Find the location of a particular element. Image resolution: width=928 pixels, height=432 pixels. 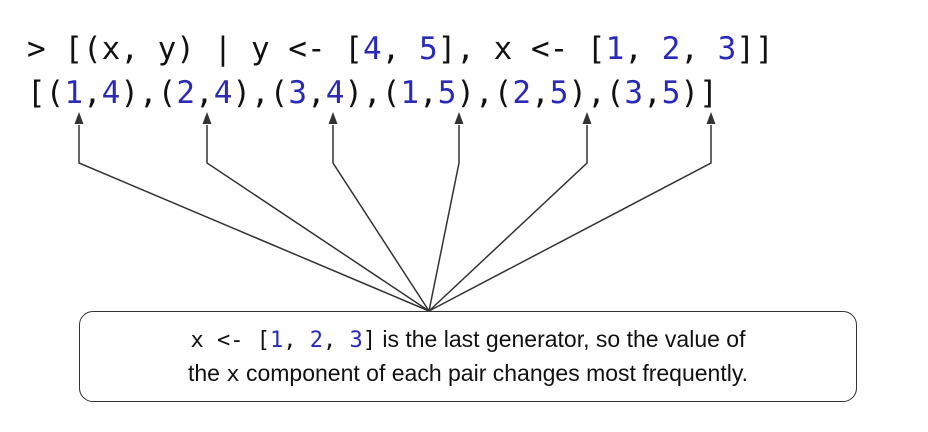

callout-text-1: is the last generator, so the value of is located at coordinates (560, 338).